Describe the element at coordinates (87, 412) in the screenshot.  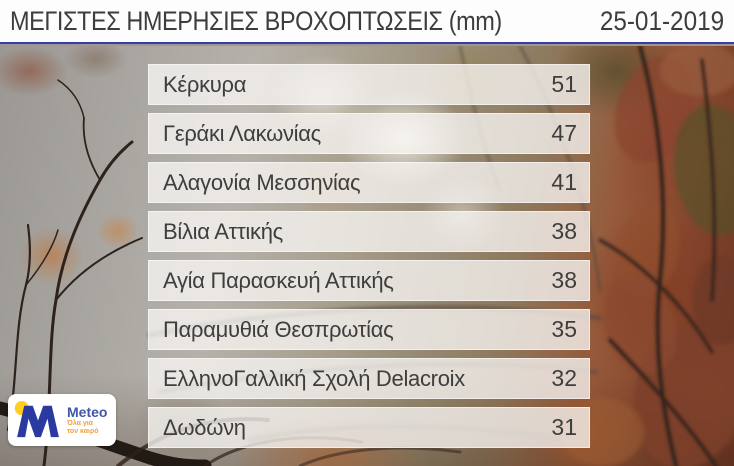
I see `meteo-brand-label: Meteo` at that location.